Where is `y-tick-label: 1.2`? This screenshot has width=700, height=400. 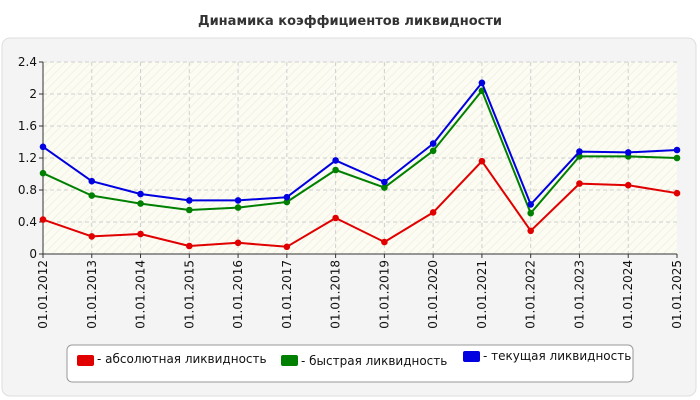
y-tick-label: 1.2 is located at coordinates (27, 158).